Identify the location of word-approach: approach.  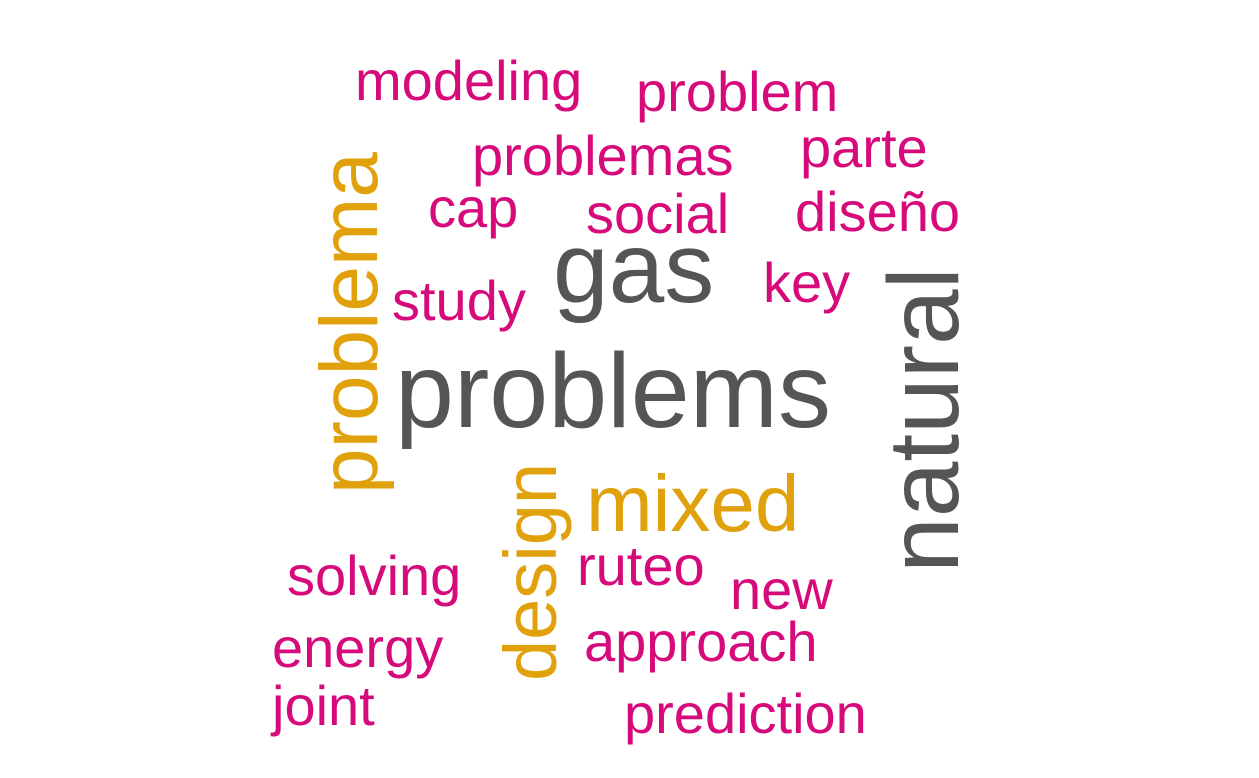
(701, 641).